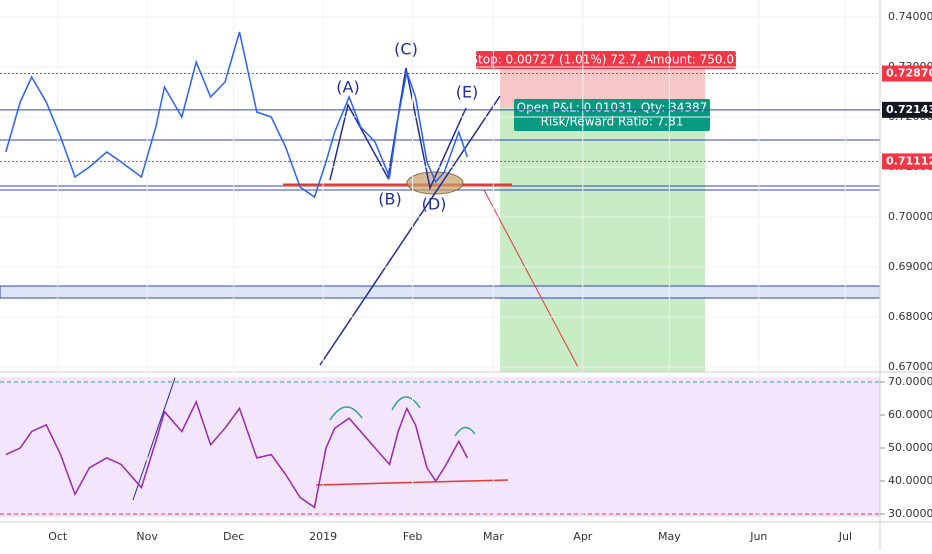  I want to click on level-label: 0.72870, so click(909, 73).